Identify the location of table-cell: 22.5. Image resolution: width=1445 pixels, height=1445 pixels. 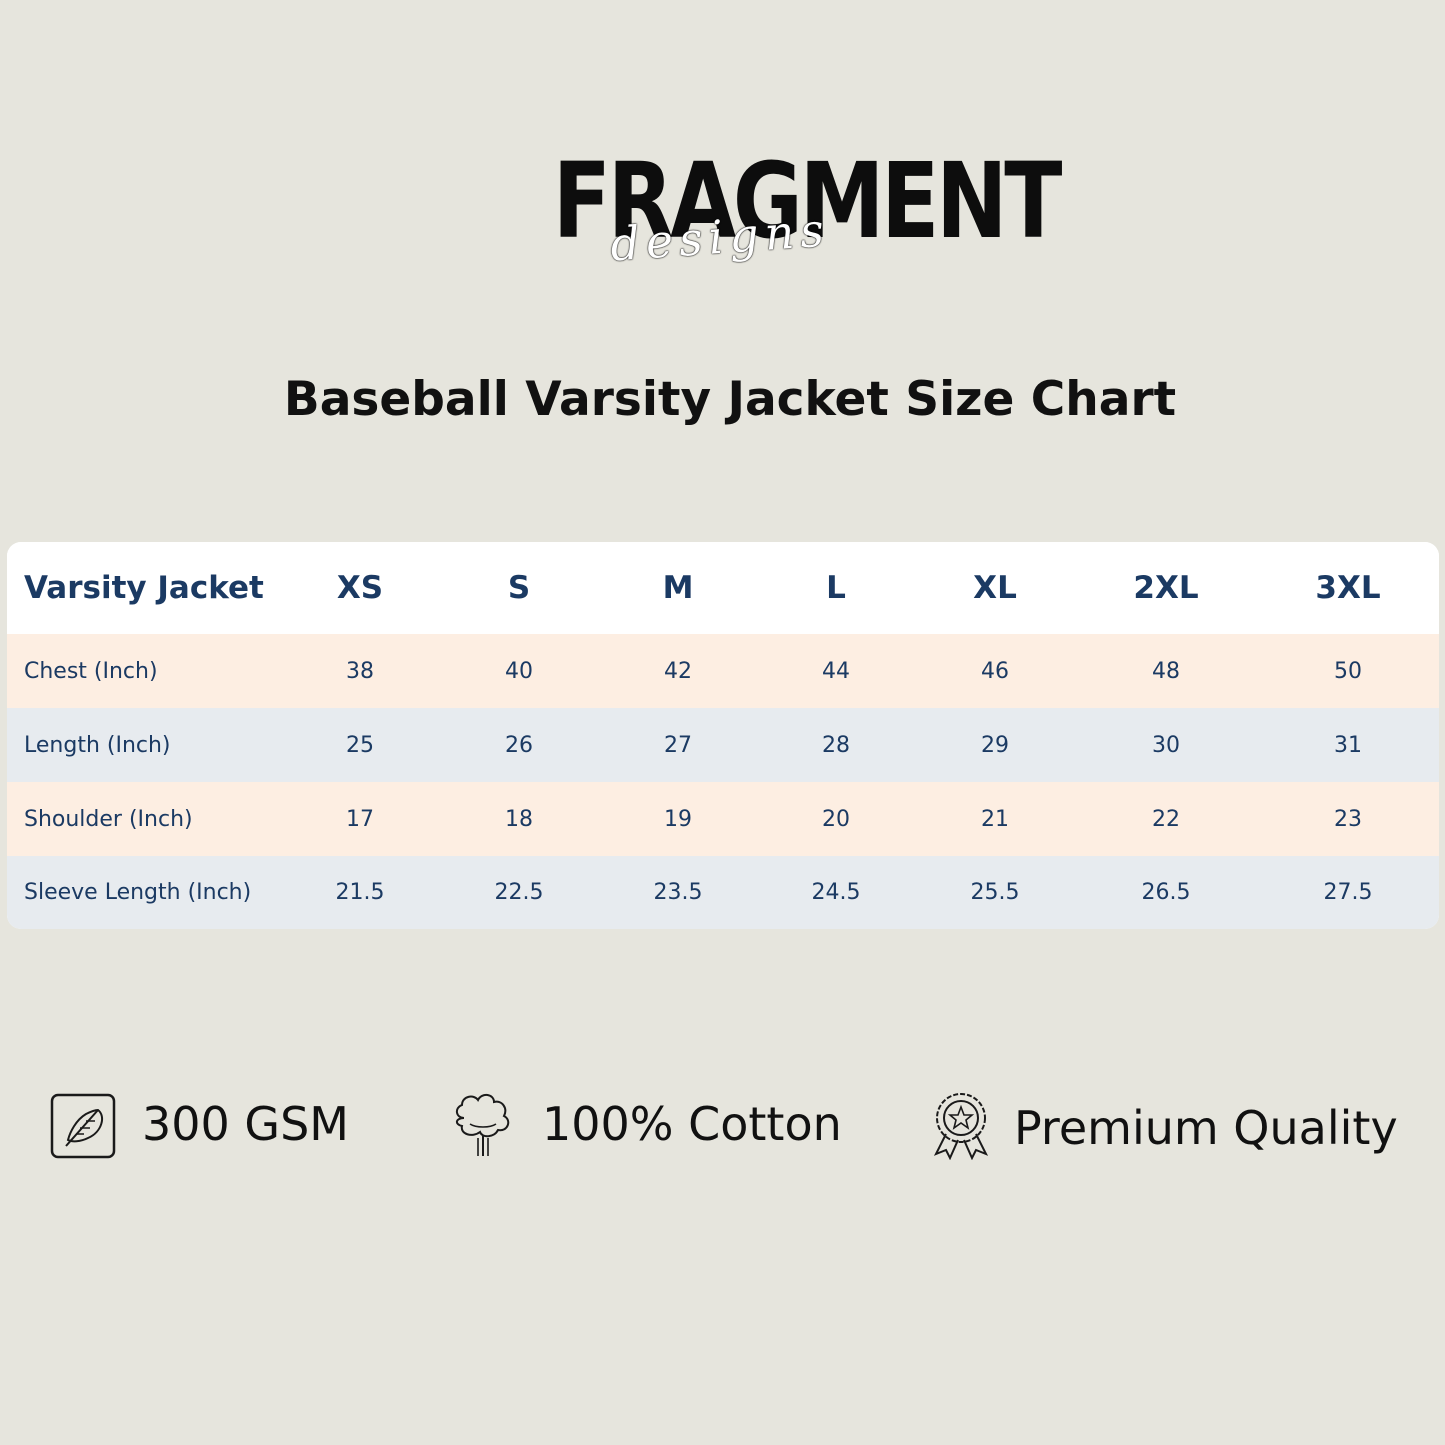
(519, 892).